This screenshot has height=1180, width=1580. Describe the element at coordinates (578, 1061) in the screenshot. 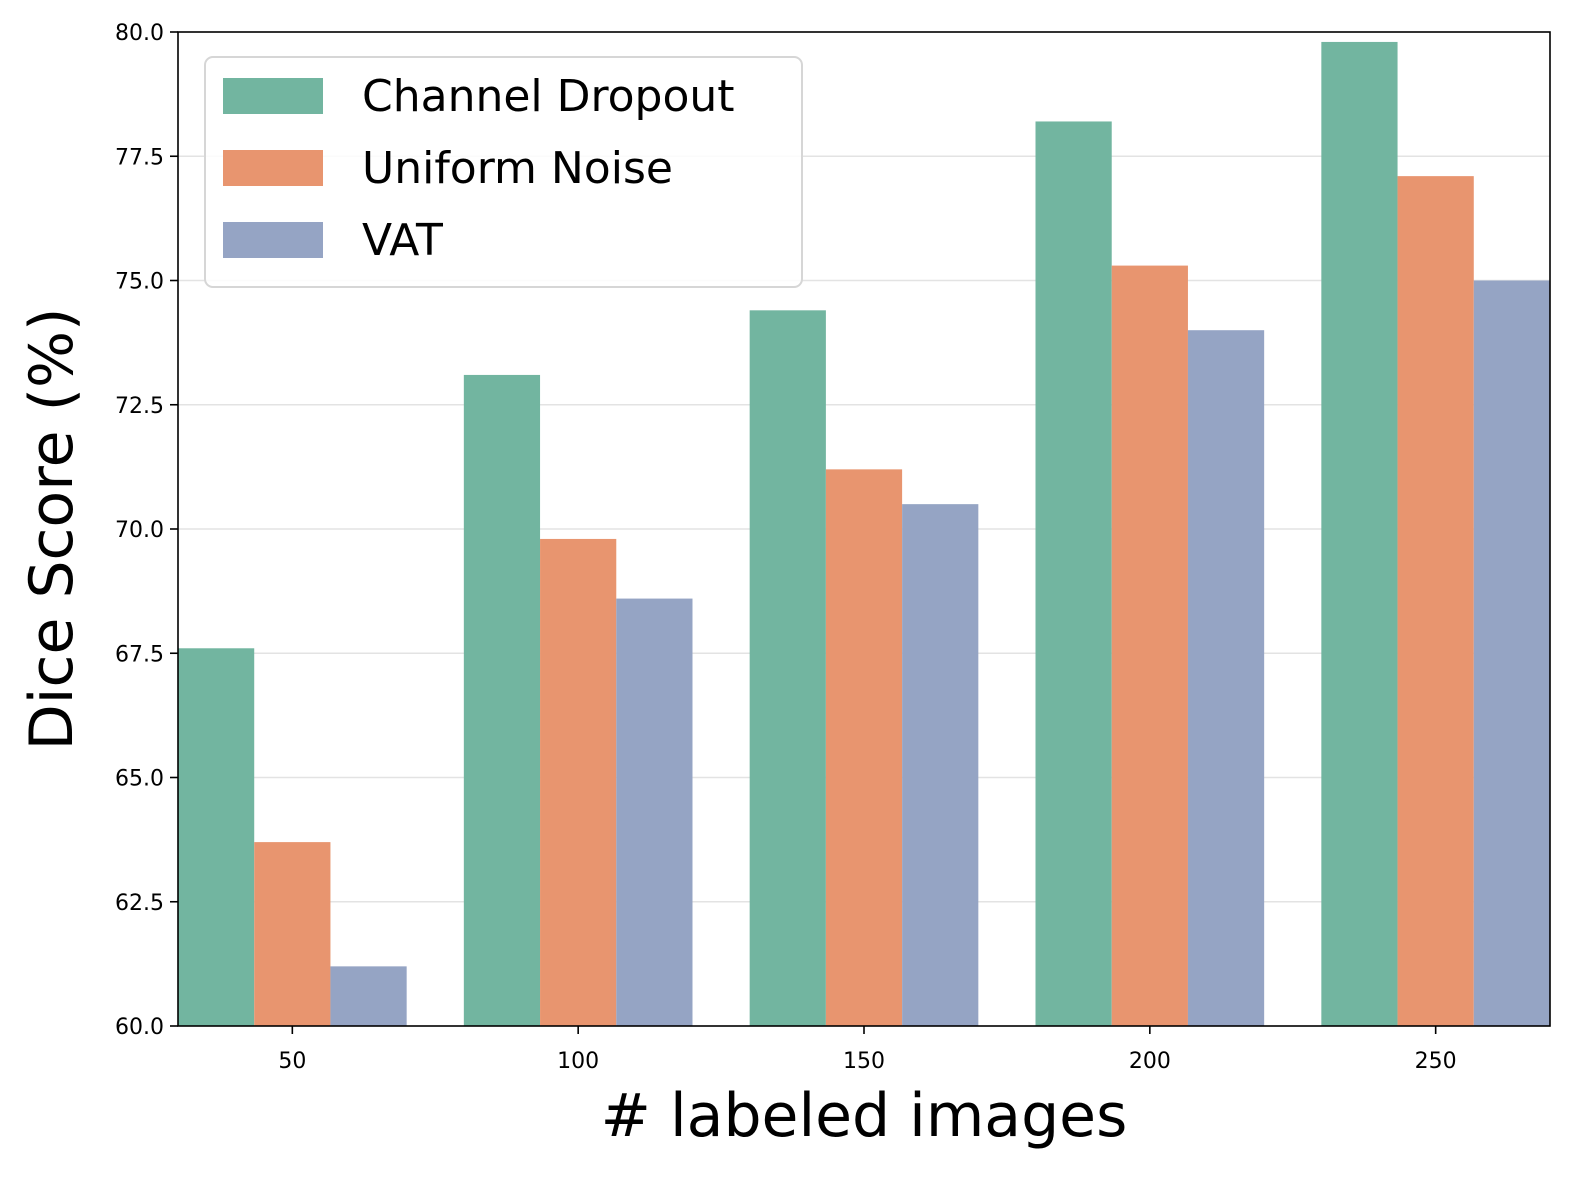

I see `x-tick-label: 100` at that location.